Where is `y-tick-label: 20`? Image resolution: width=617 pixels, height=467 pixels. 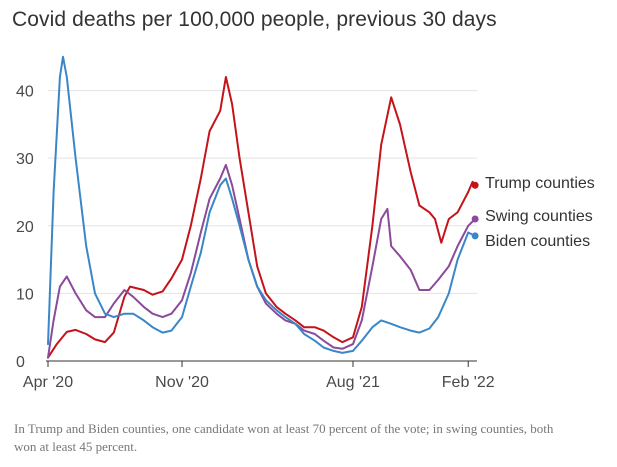
y-tick-label: 20 is located at coordinates (25, 227).